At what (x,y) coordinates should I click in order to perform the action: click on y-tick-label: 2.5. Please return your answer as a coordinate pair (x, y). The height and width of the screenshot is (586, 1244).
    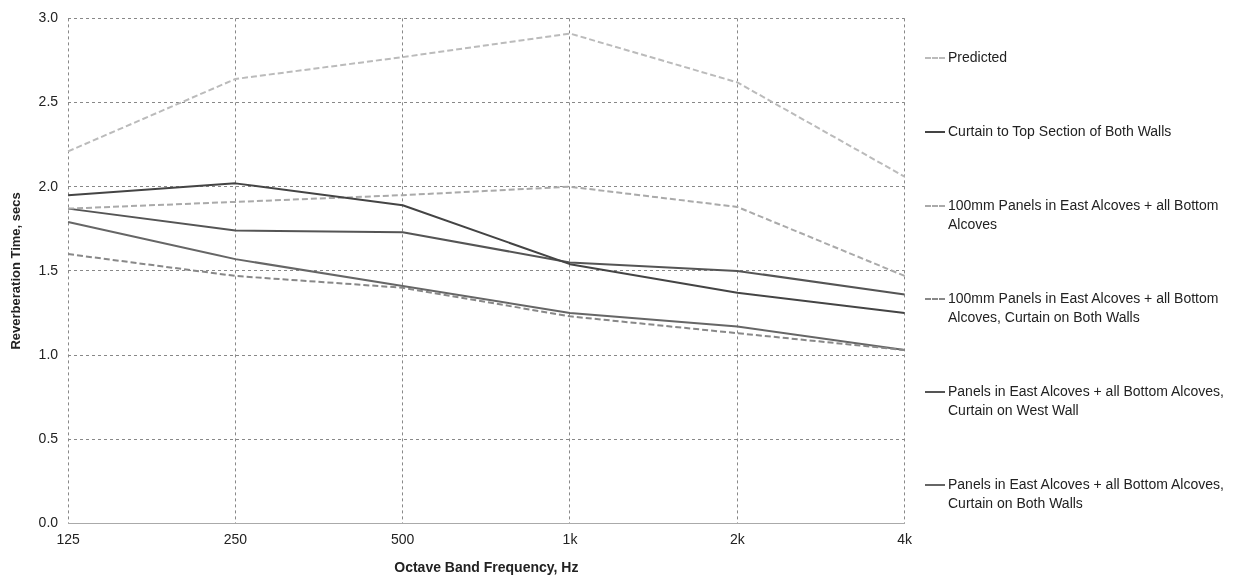
    Looking at the image, I should click on (48, 101).